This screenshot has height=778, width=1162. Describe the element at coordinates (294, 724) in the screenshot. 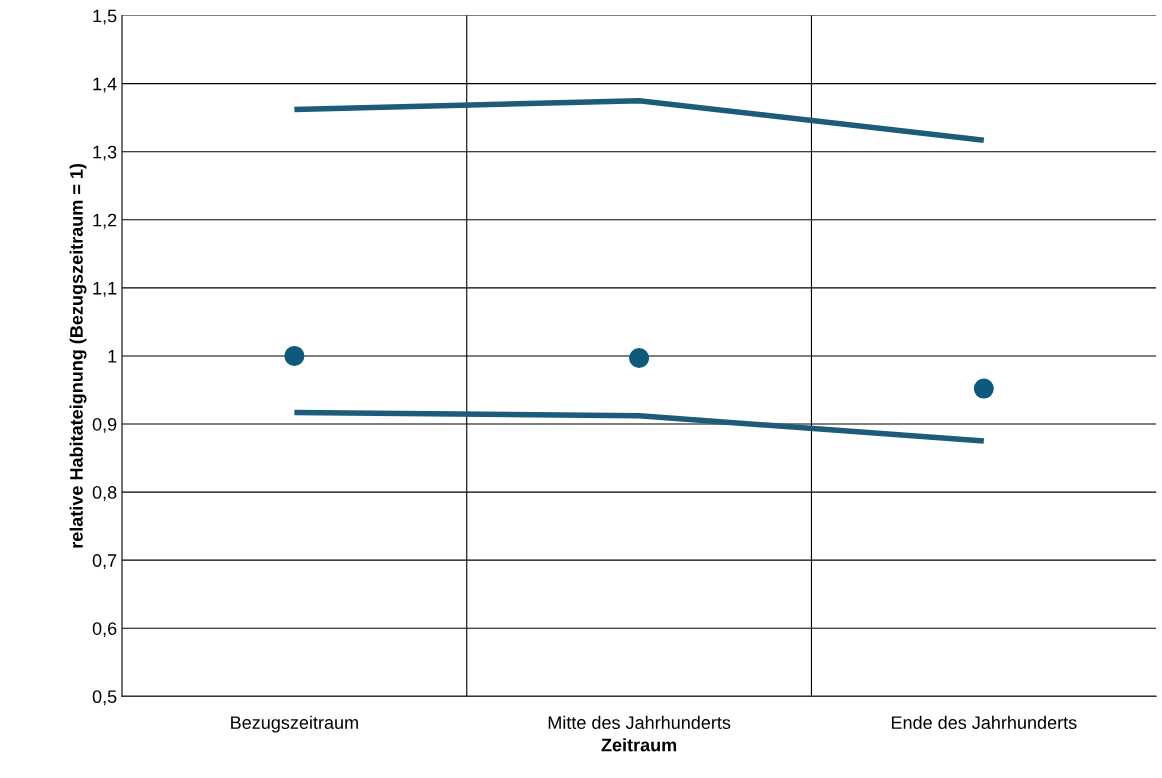

I see `x-tick-label: Bezugszeitraum` at that location.